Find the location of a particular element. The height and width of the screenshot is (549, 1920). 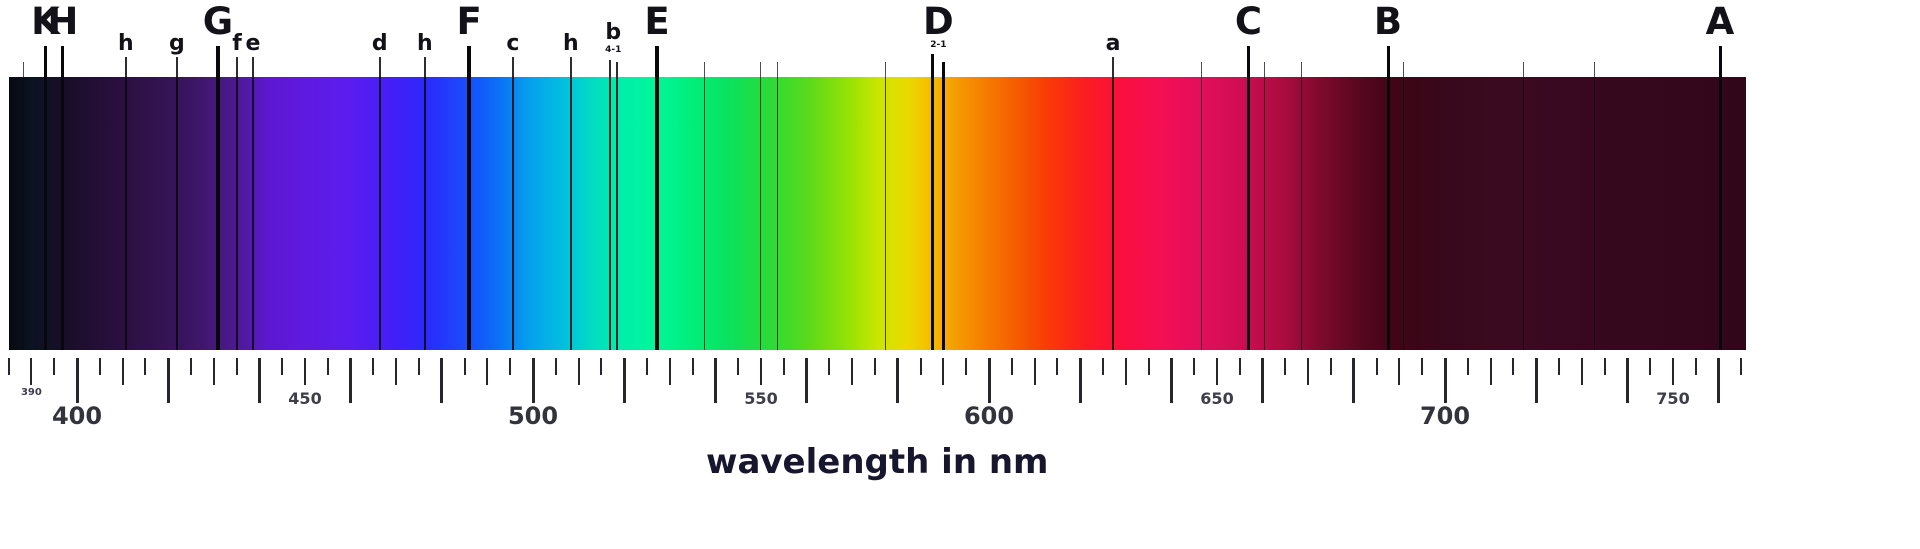

fraunhofer-label-A: A is located at coordinates (1720, 21).